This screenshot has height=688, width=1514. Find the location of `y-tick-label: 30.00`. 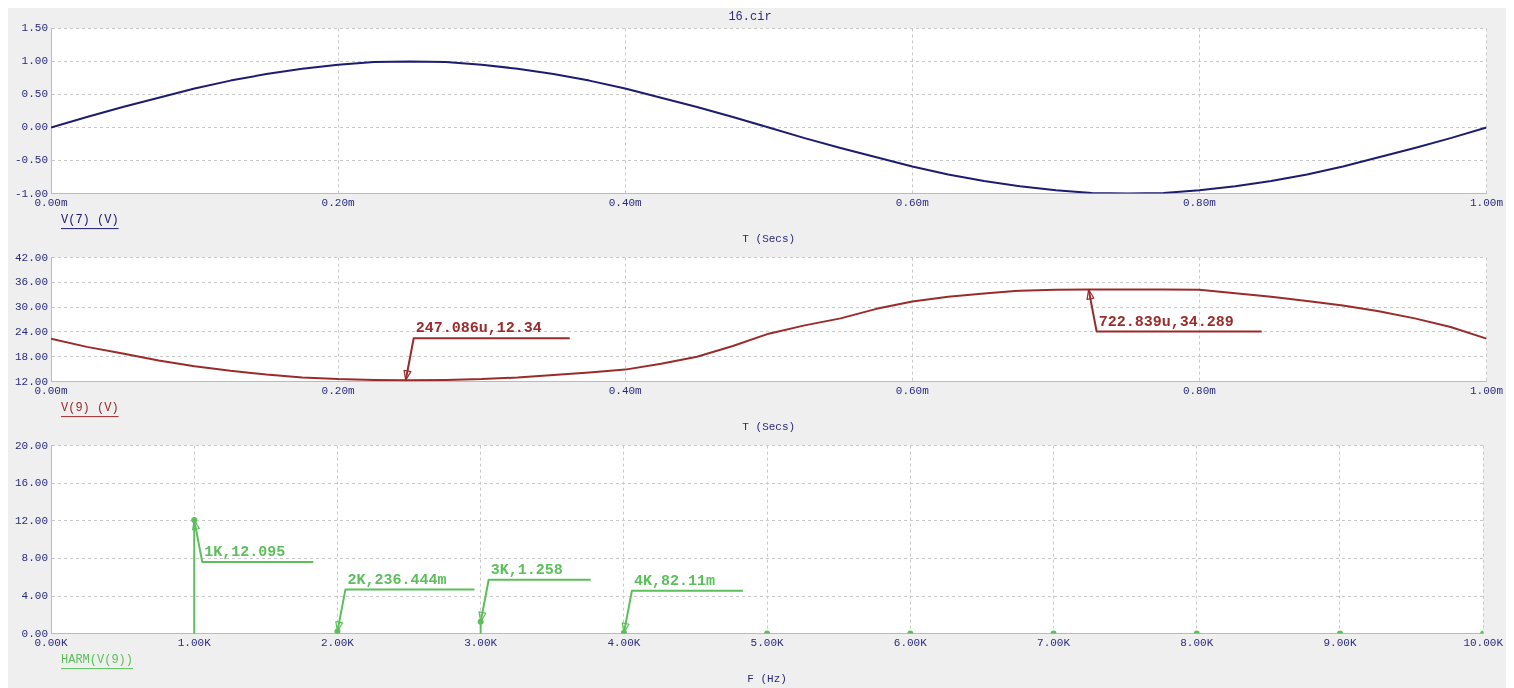

y-tick-label: 30.00 is located at coordinates (31, 307).